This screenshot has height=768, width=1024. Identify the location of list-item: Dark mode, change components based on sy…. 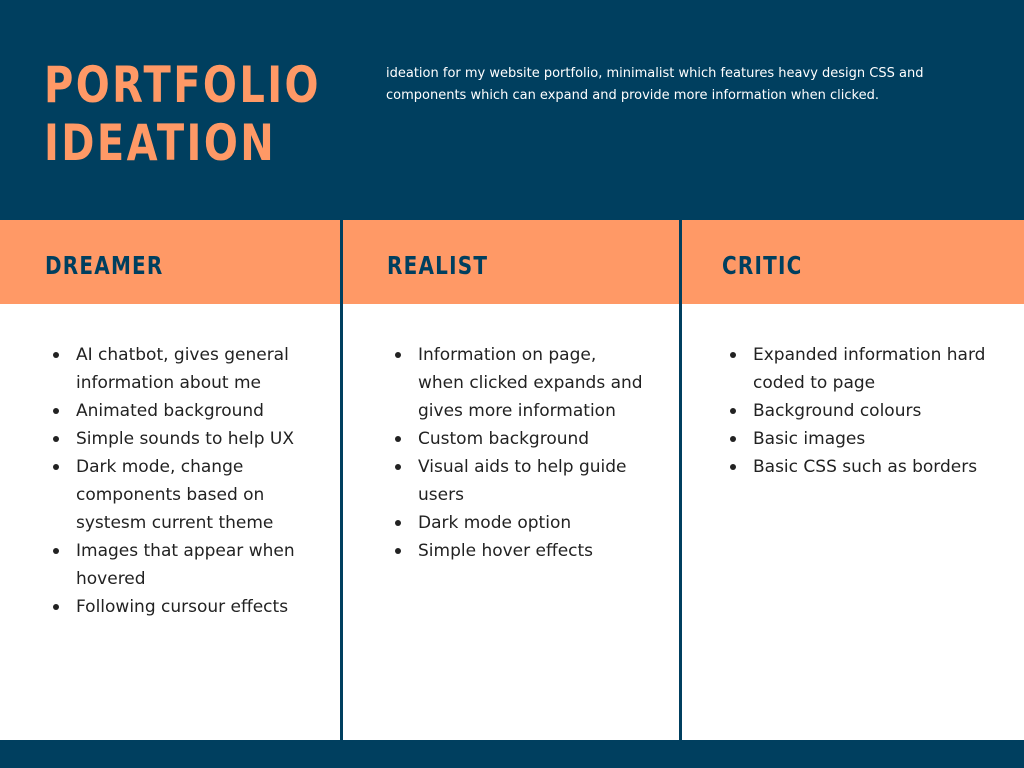
(175, 495).